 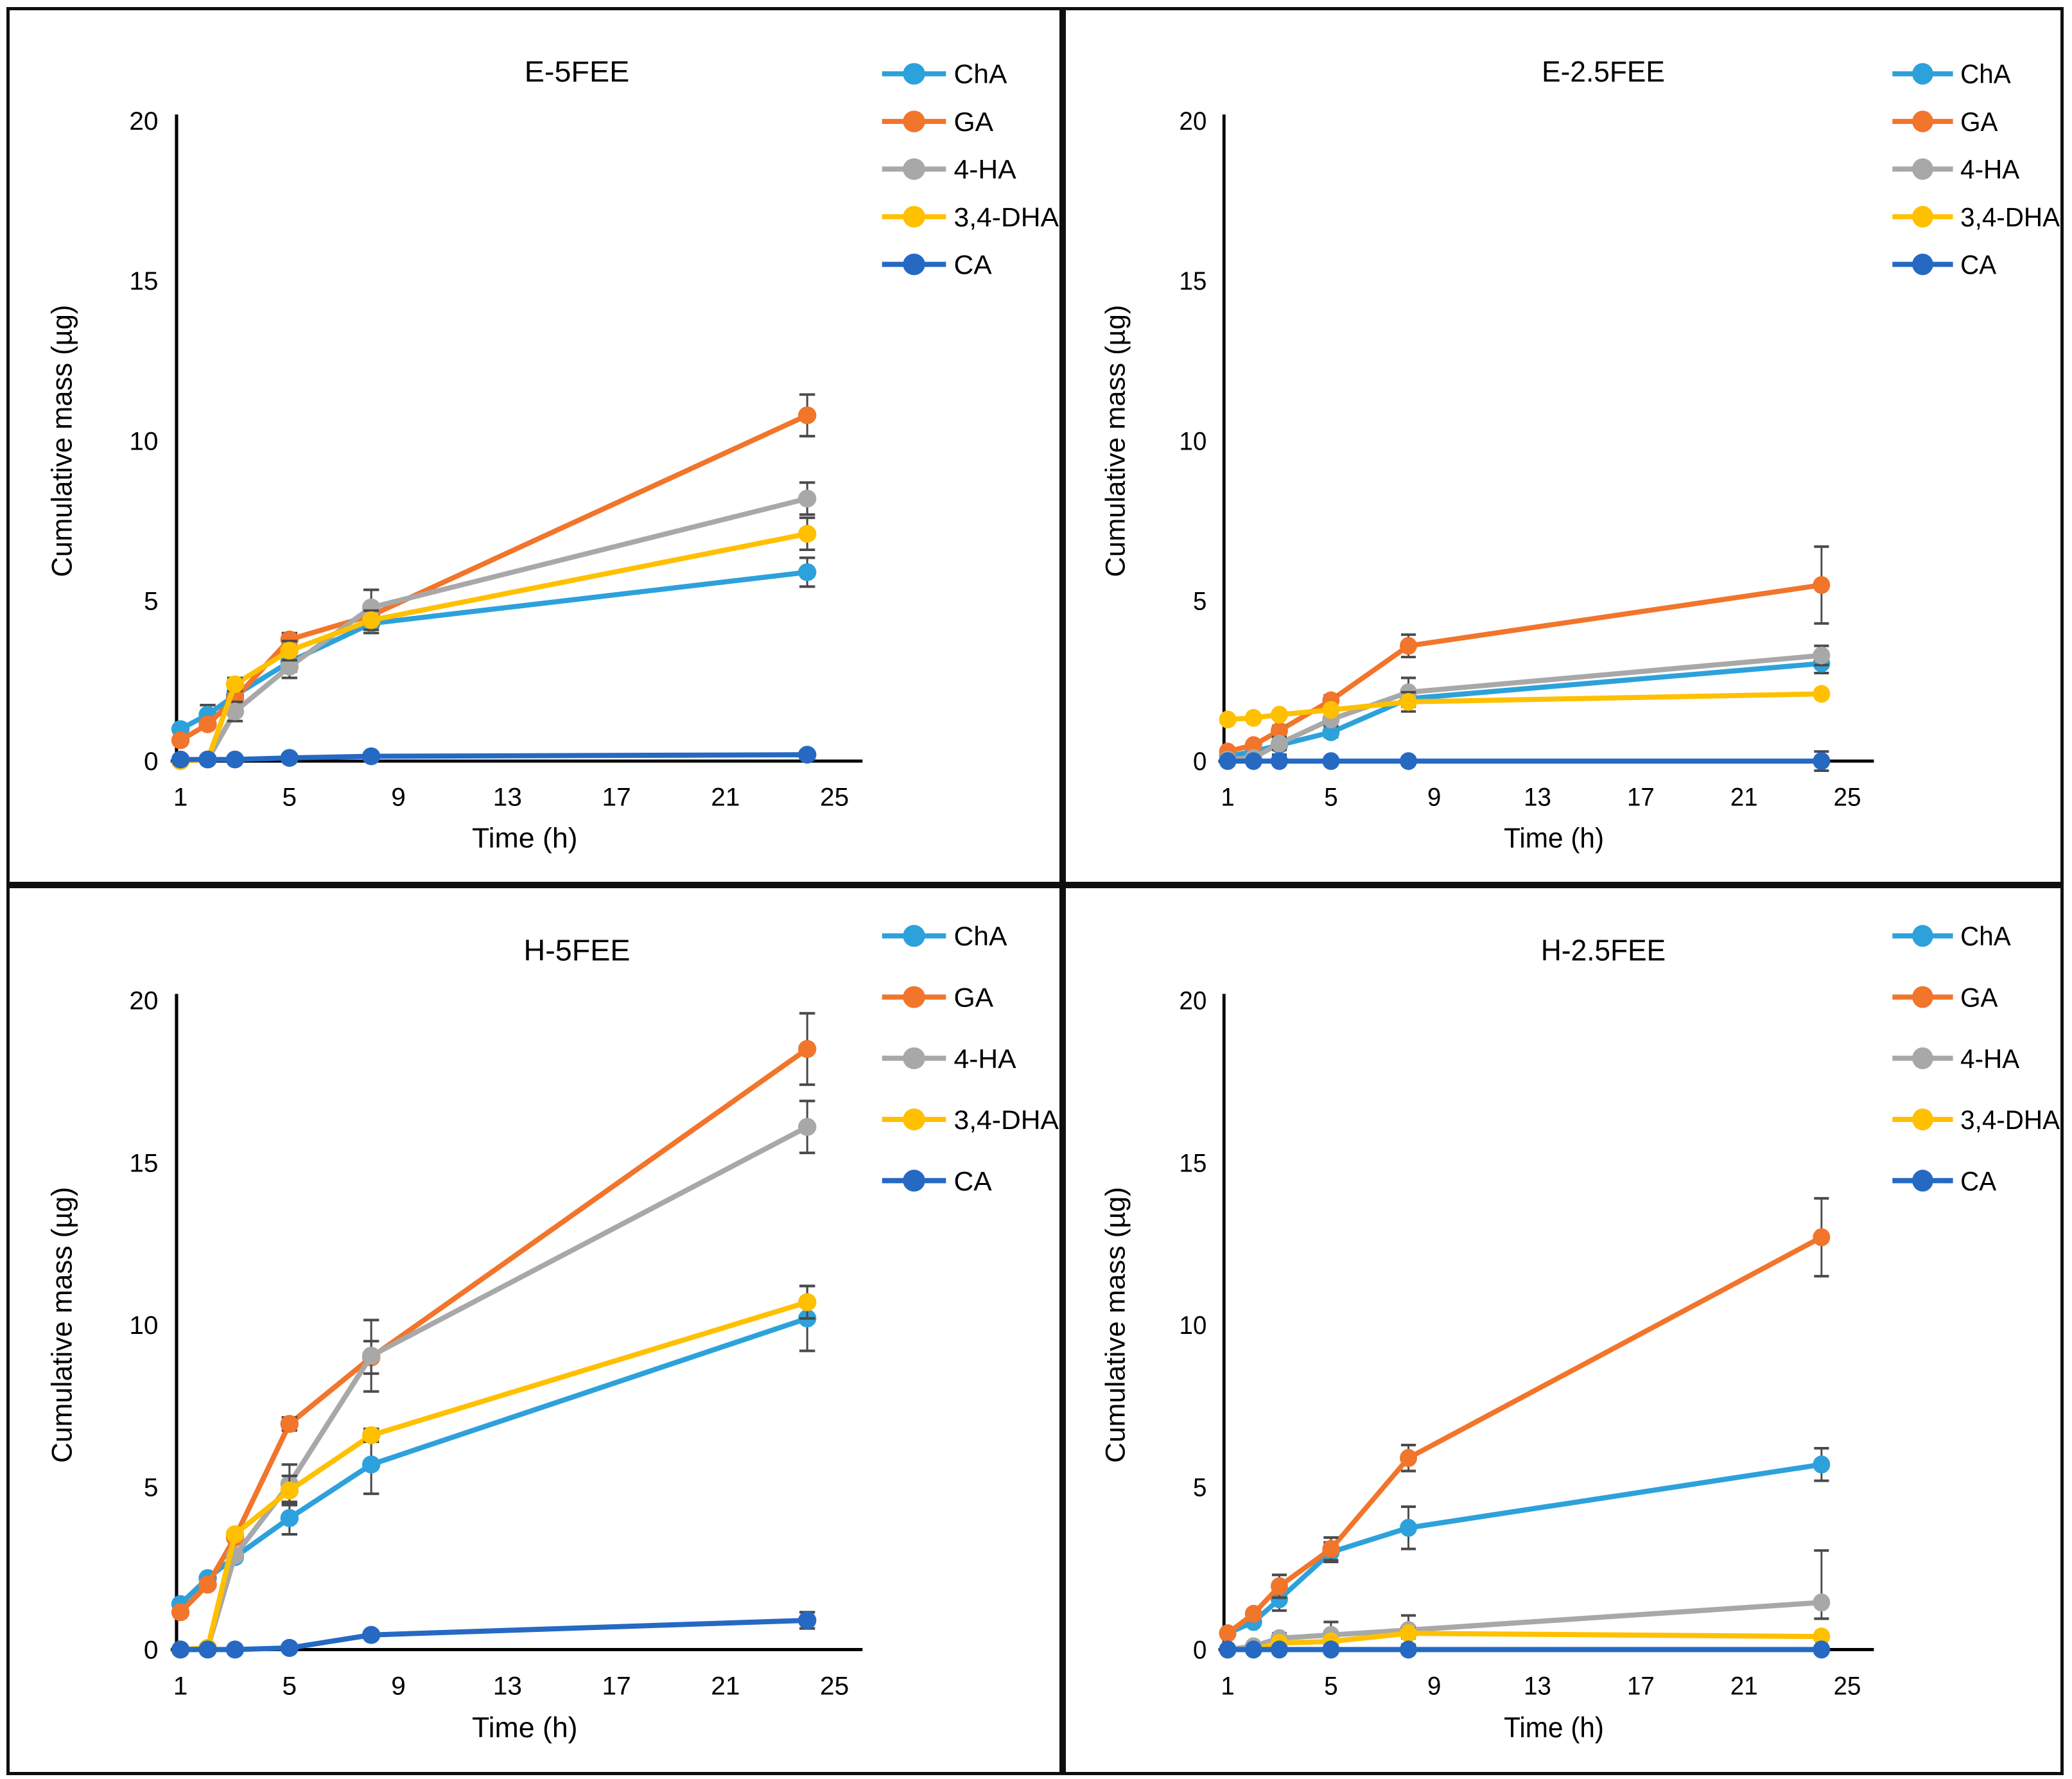 What do you see at coordinates (949, 169) in the screenshot?
I see `legend-item-4-HA: 4-HA` at bounding box center [949, 169].